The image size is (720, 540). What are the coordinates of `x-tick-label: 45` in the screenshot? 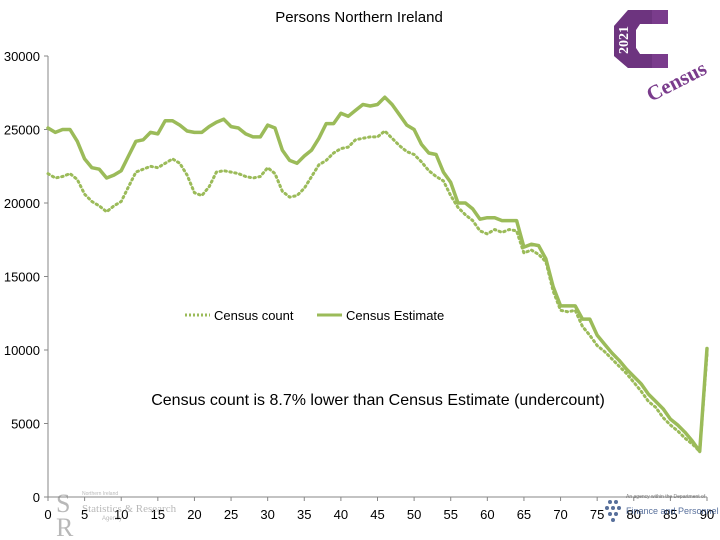 It's located at (377, 514).